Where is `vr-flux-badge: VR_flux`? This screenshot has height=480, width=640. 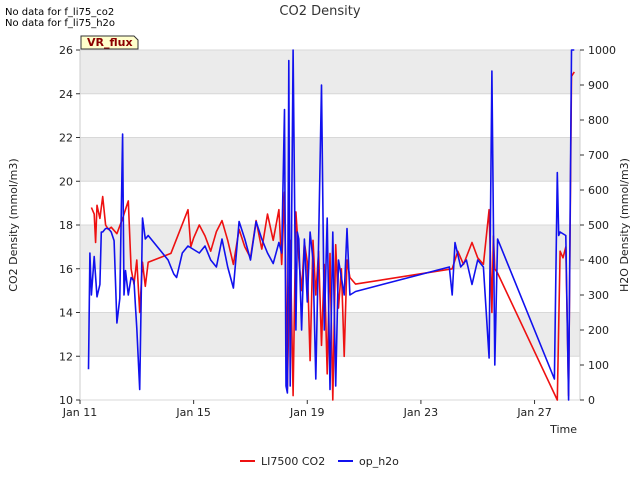 vr-flux-badge: VR_flux is located at coordinates (109, 42).